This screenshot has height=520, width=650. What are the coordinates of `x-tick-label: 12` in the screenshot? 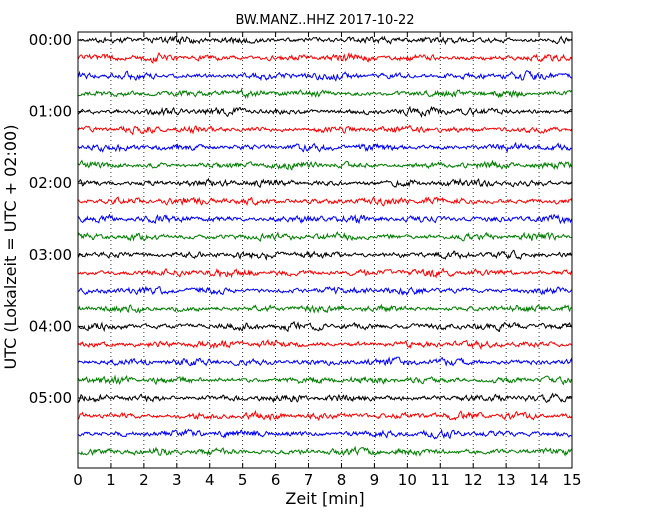 It's located at (473, 480).